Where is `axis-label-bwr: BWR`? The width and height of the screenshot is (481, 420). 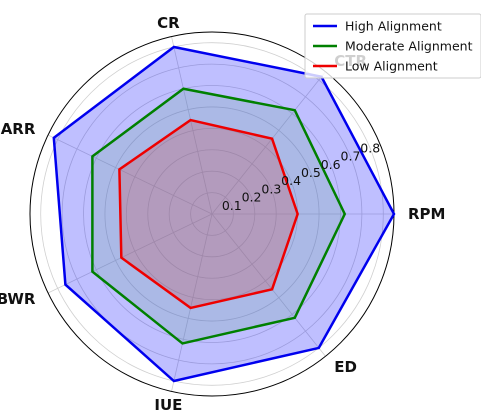
axis-label-bwr: BWR is located at coordinates (18, 299).